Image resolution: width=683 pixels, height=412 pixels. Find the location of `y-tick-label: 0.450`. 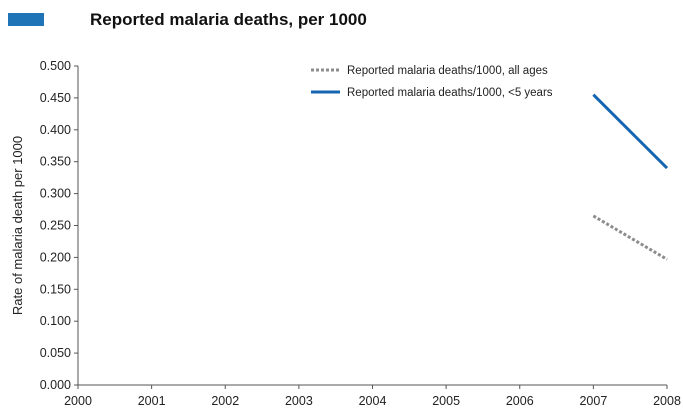

y-tick-label: 0.450 is located at coordinates (55, 98).